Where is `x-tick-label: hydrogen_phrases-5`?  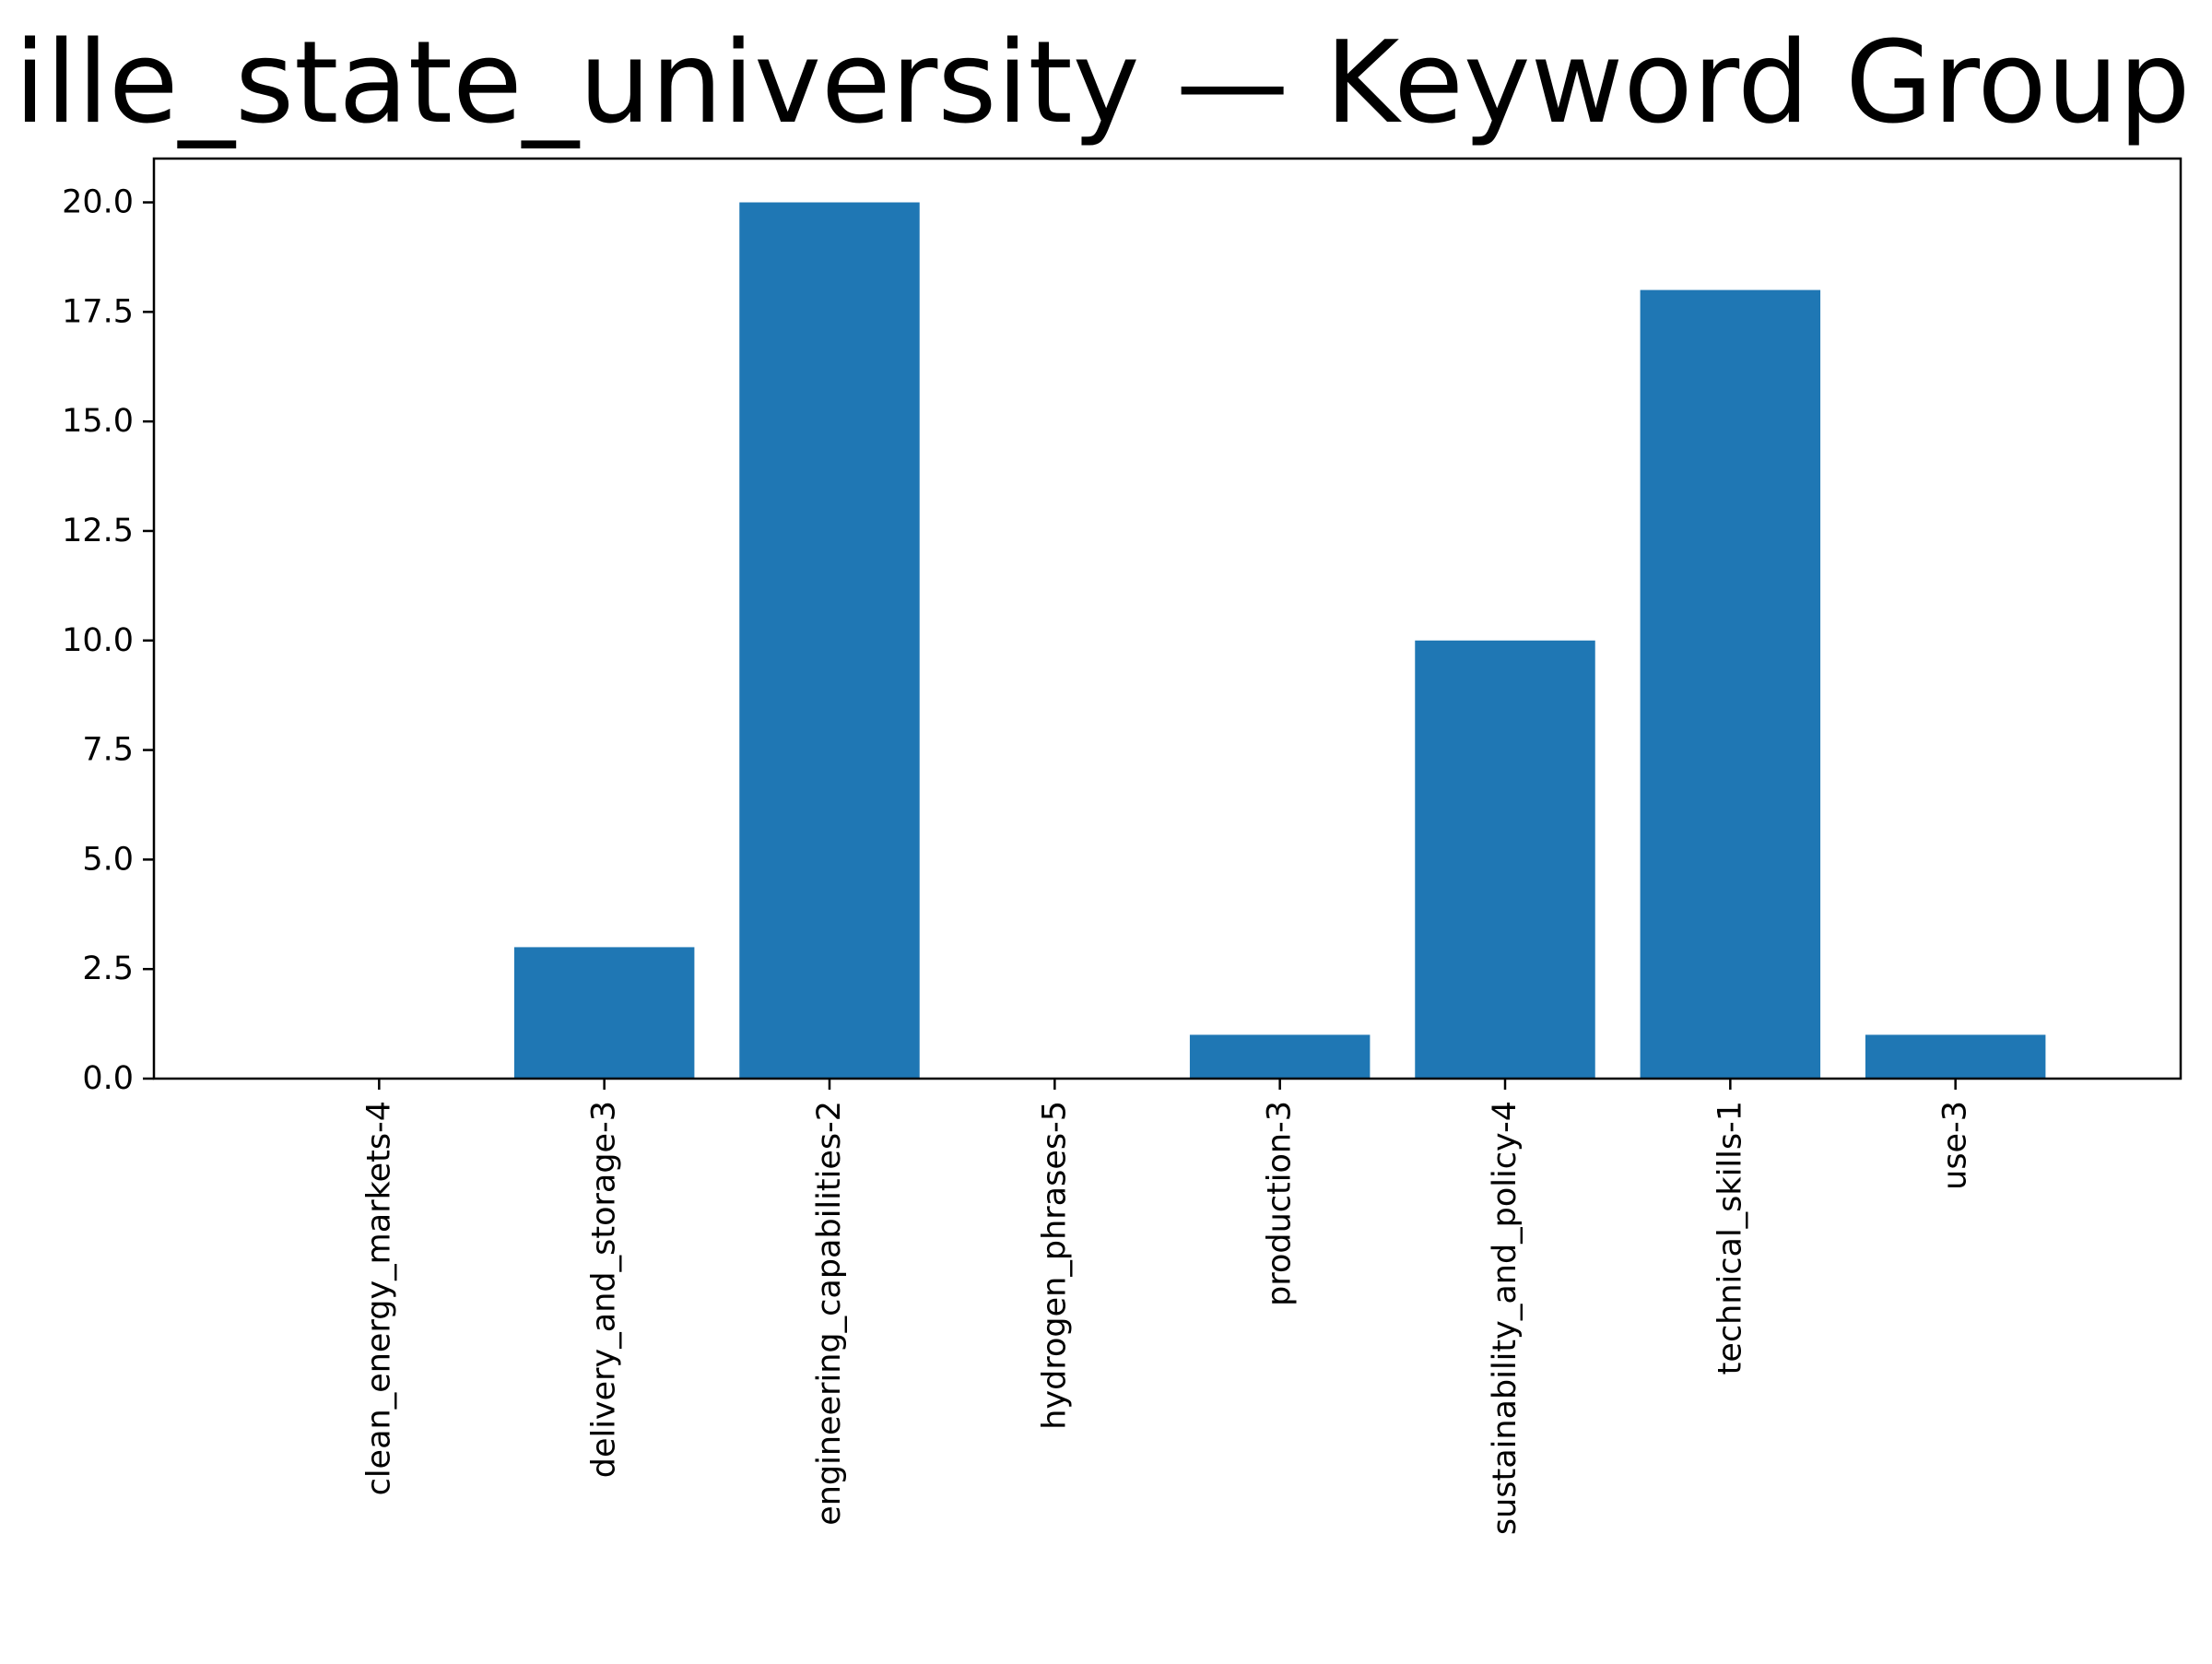 x-tick-label: hydrogen_phrases-5 is located at coordinates (1054, 1265).